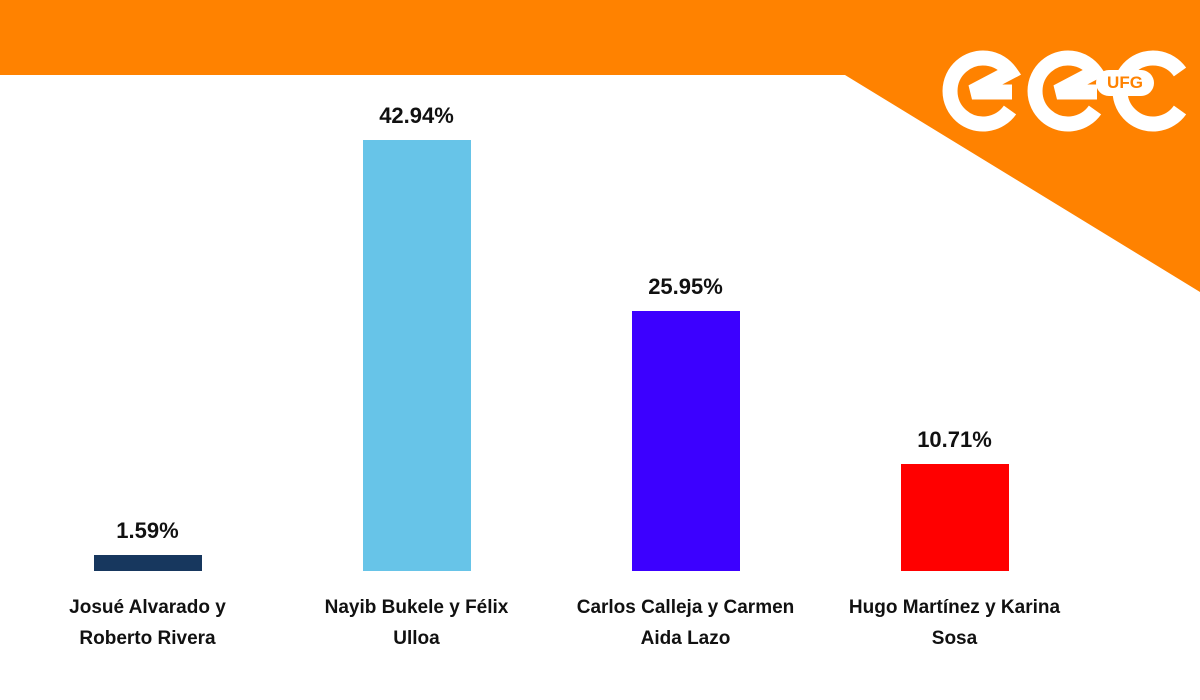  I want to click on logo-badge, so click(1125, 83).